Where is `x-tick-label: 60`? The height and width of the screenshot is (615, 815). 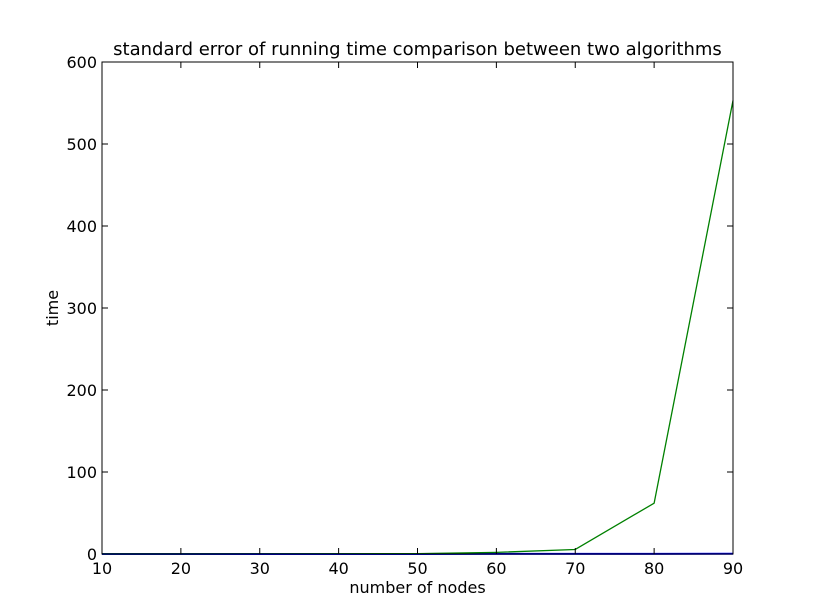
x-tick-label: 60 is located at coordinates (496, 568).